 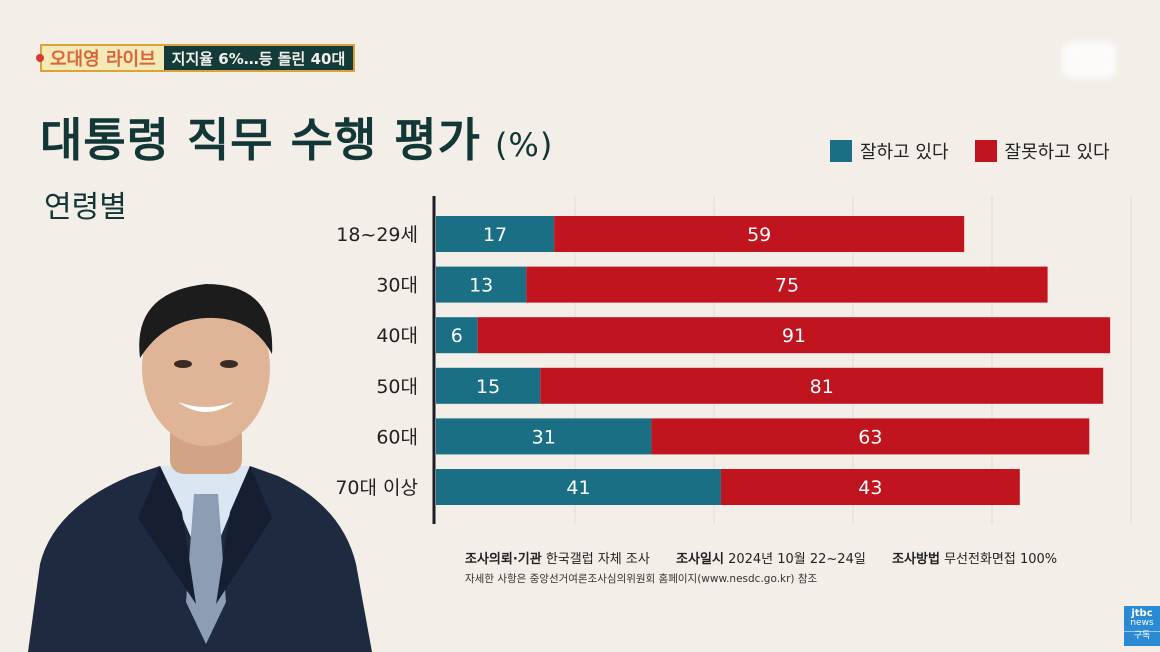 I want to click on legend-item-approve: 잘하고 있다, so click(x=889, y=151).